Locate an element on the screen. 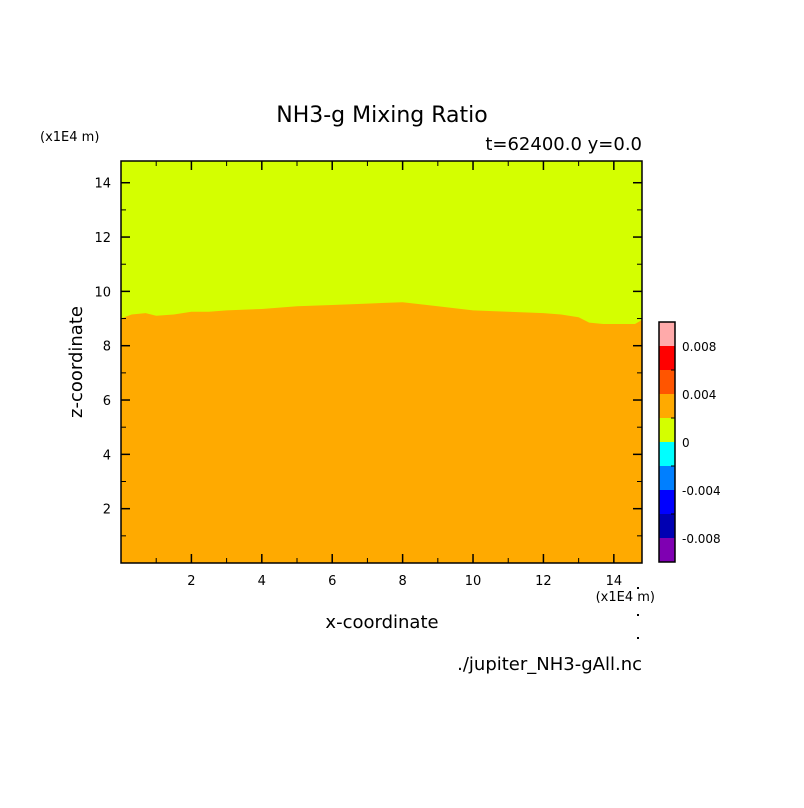  y-tick-label: 6 is located at coordinates (107, 401).